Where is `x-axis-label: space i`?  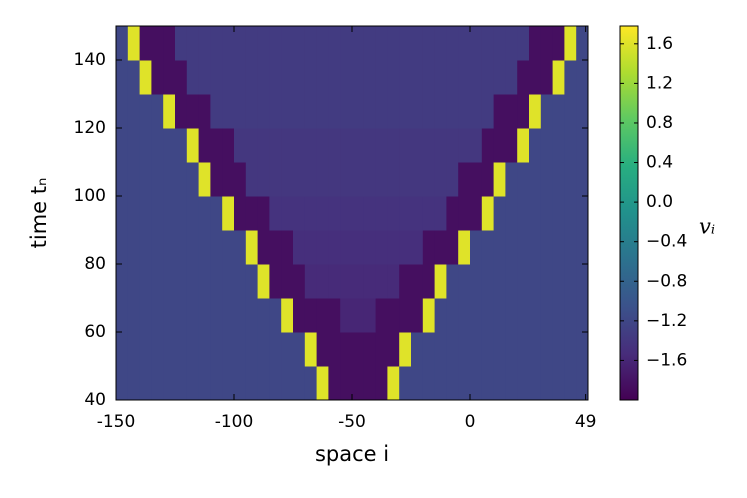 x-axis-label: space i is located at coordinates (352, 454).